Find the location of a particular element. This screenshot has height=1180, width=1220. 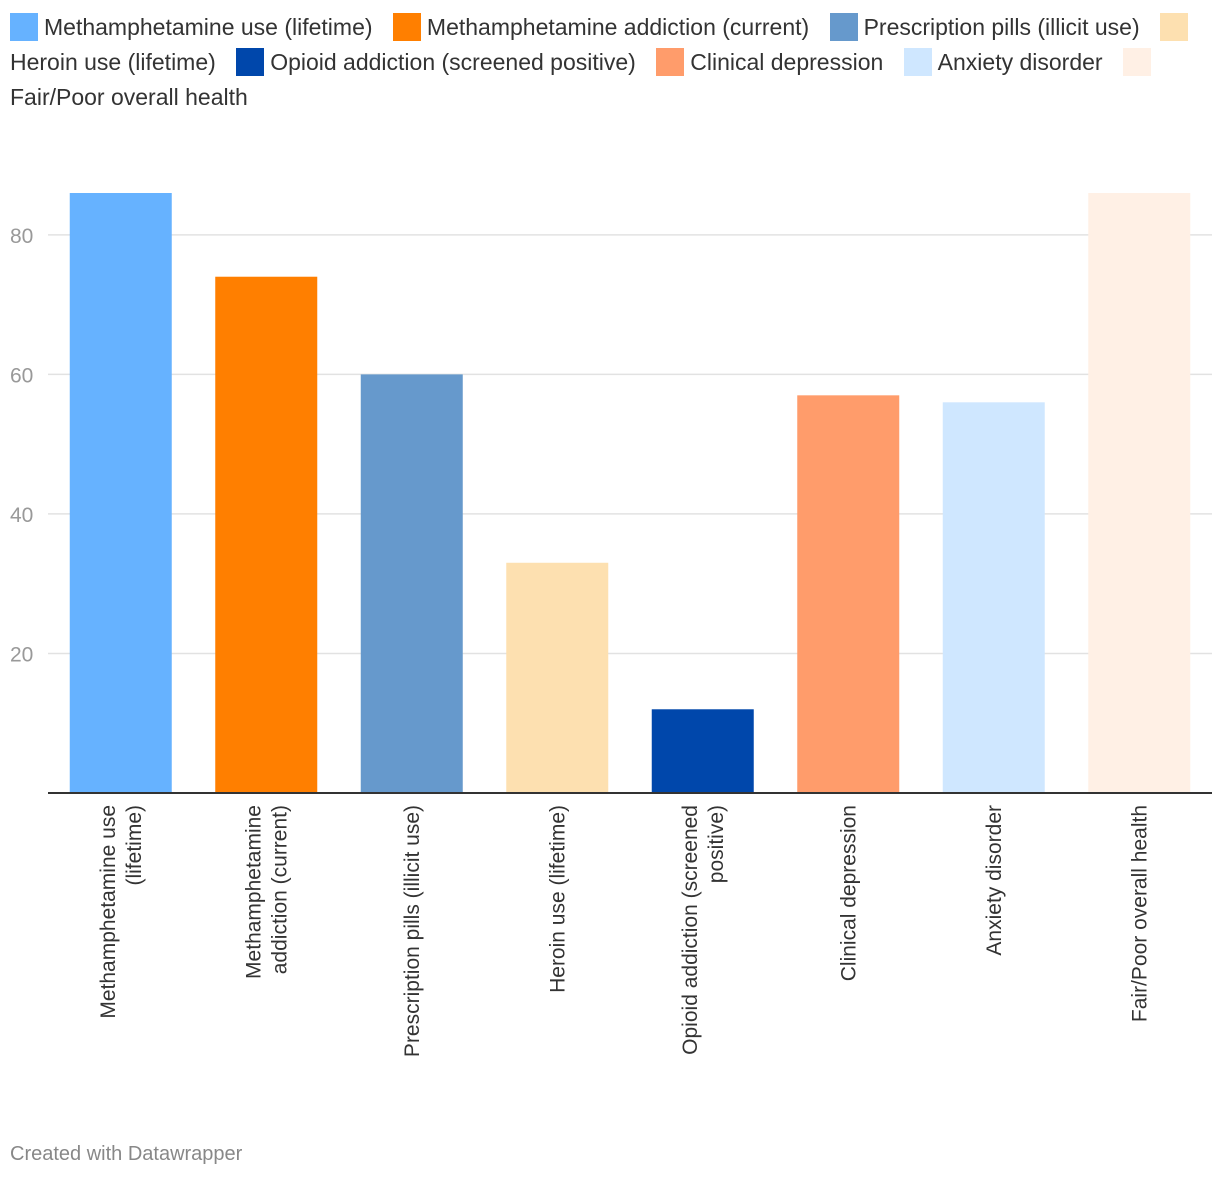

legend-item: Anxiety disorder is located at coordinates (1003, 62).